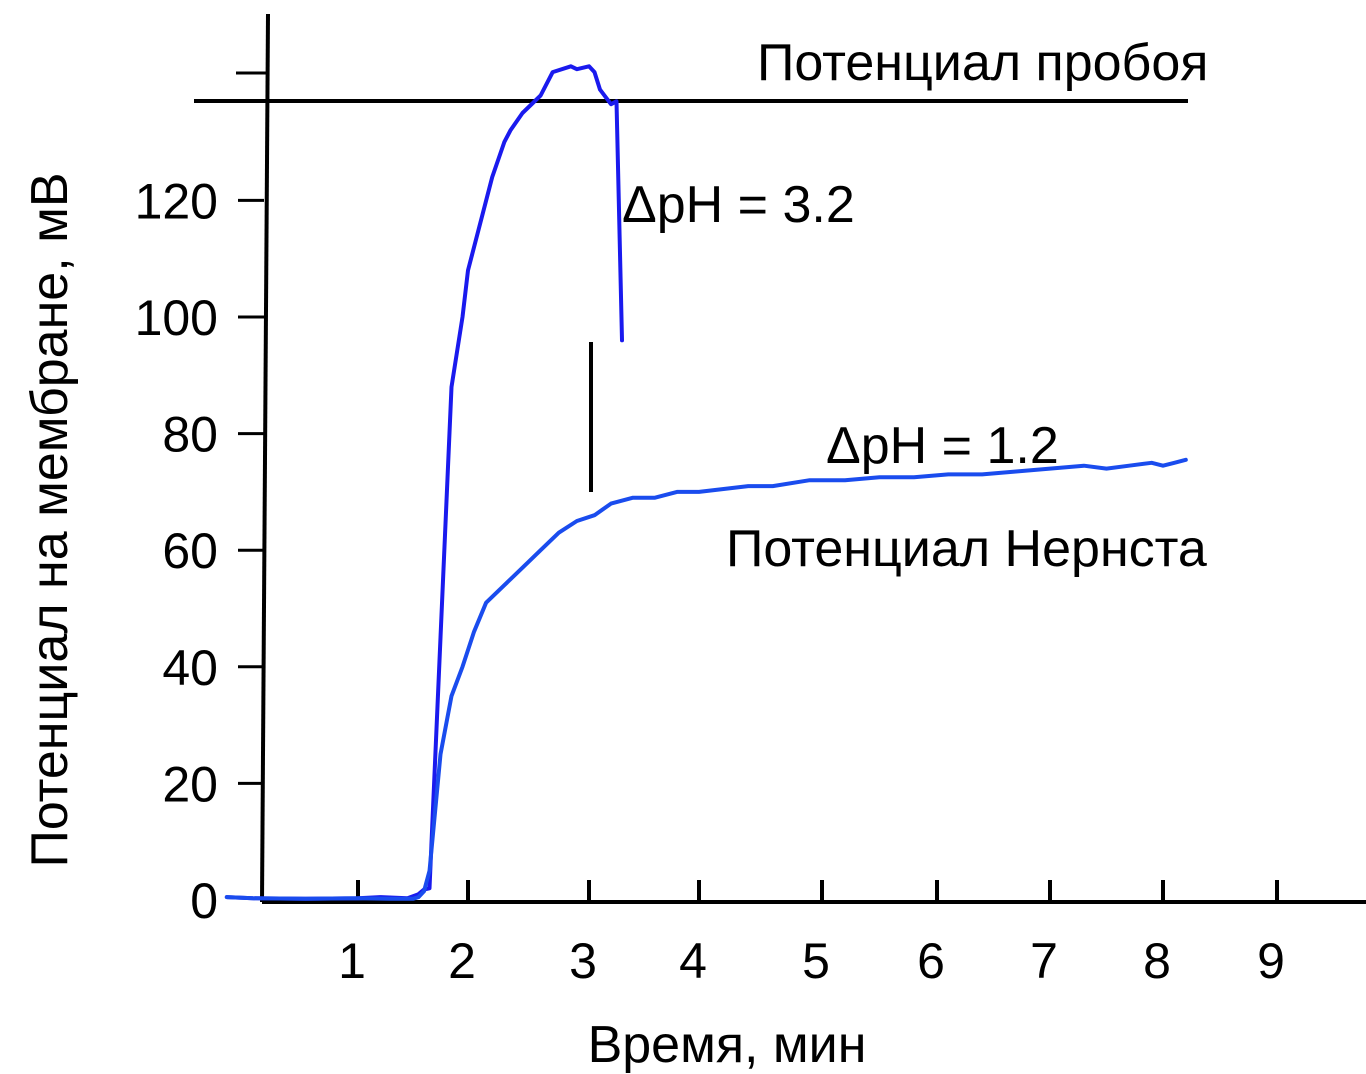 The image size is (1366, 1074). Describe the element at coordinates (176, 318) in the screenshot. I see `y-tick-label: 100` at that location.